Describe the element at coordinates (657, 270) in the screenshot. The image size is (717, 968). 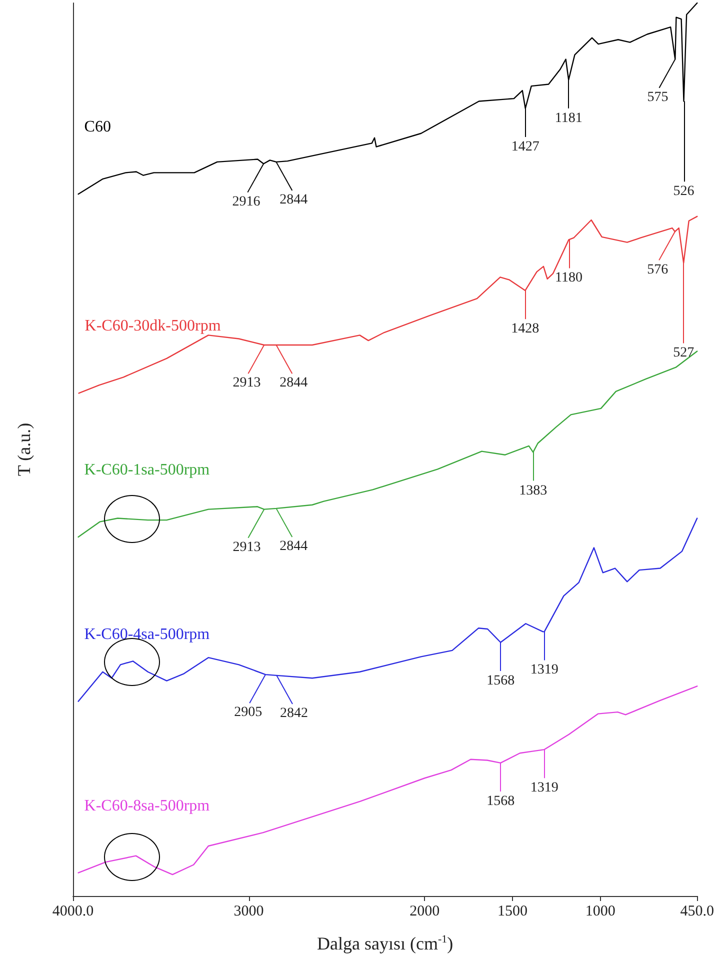
I see `annotation: 576` at that location.